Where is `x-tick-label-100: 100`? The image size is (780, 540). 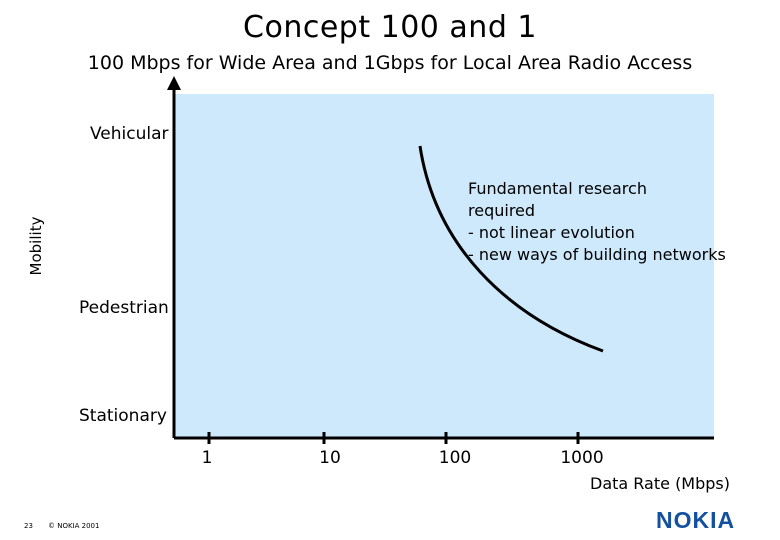
x-tick-label-100: 100 is located at coordinates (455, 458).